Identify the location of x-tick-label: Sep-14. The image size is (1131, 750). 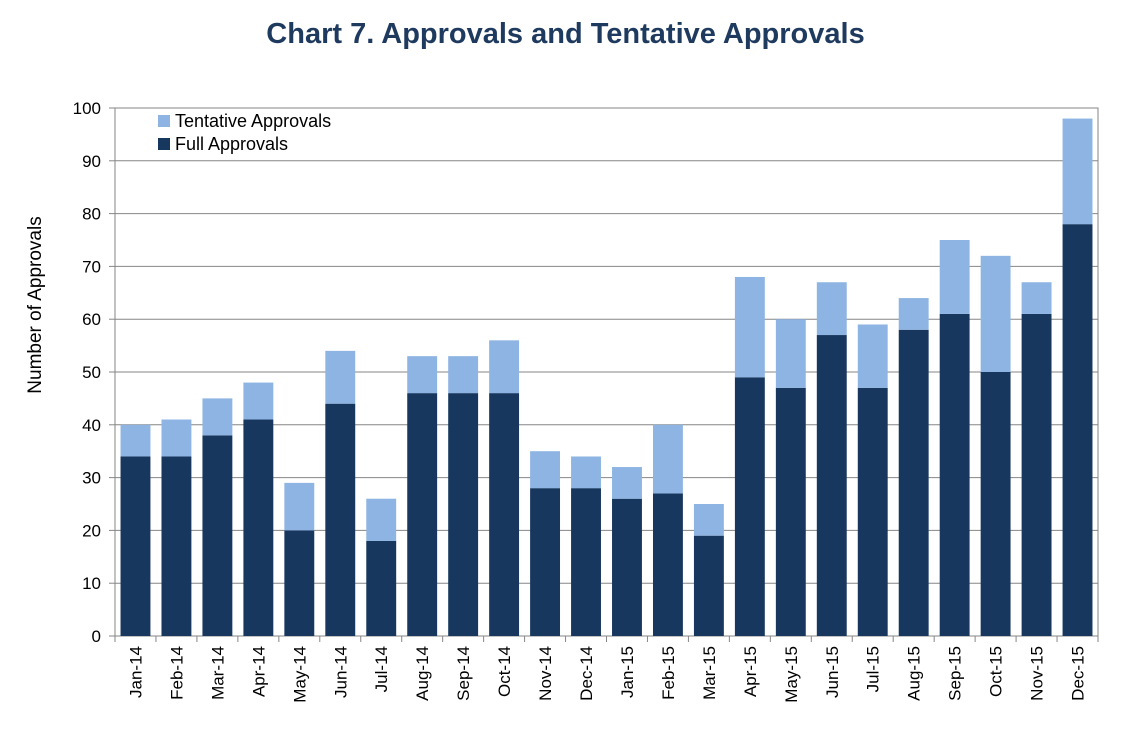
(463, 673).